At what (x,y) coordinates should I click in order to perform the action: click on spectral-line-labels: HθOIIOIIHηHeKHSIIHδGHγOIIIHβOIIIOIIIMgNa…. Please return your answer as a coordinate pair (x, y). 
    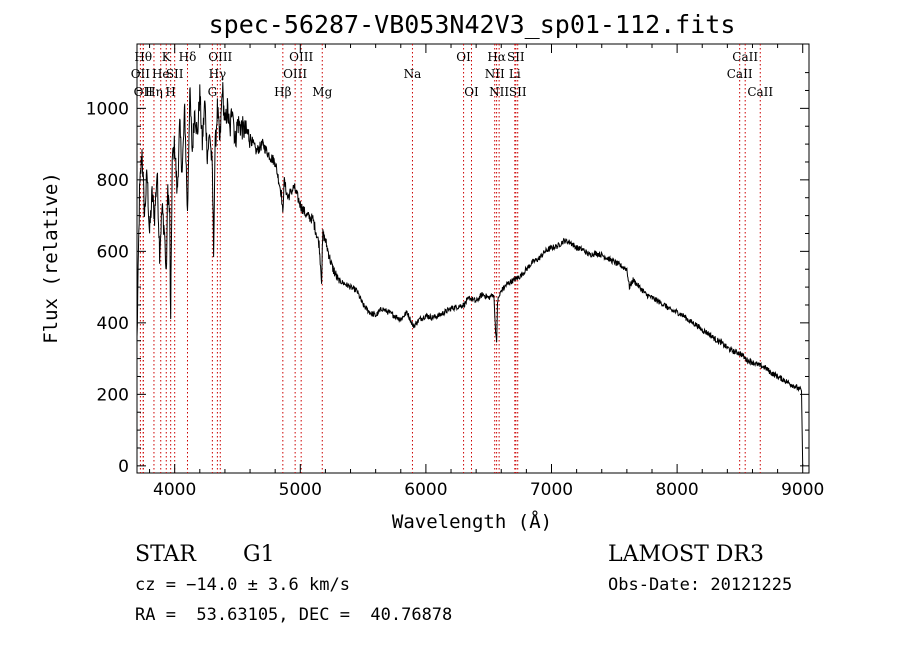
    Looking at the image, I should click on (452, 74).